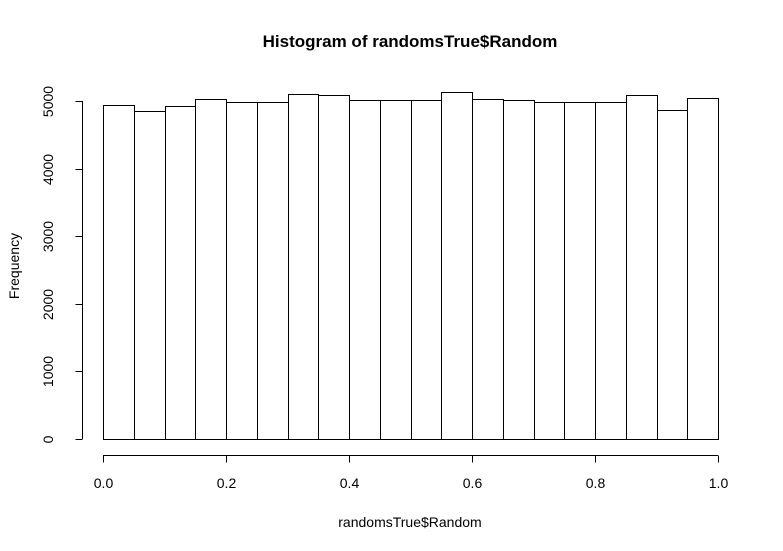 The image size is (783, 551). I want to click on x-tick-label: 0.8, so click(596, 483).